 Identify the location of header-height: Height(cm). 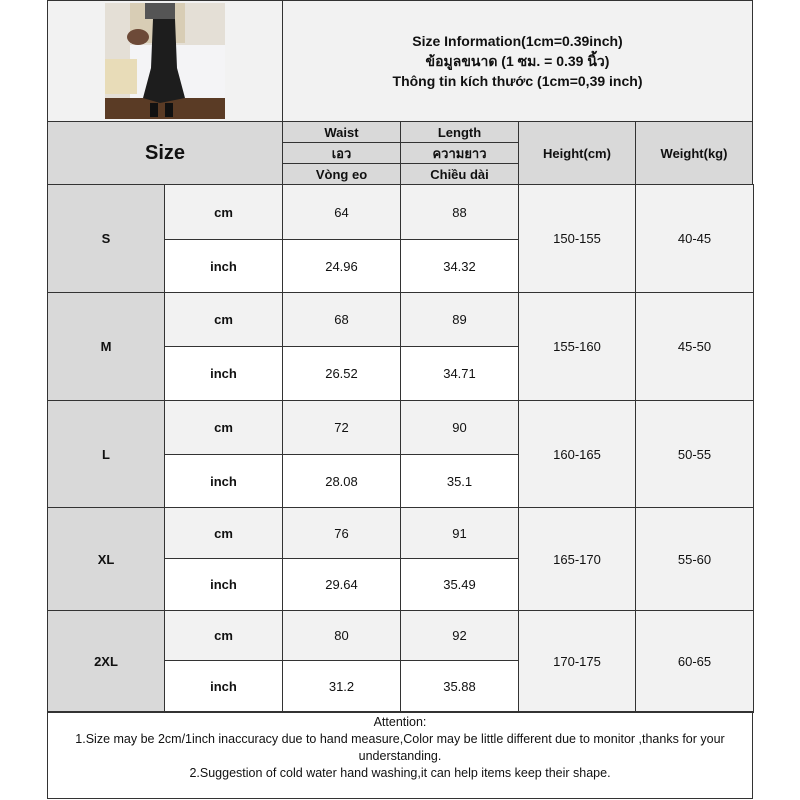
(577, 153).